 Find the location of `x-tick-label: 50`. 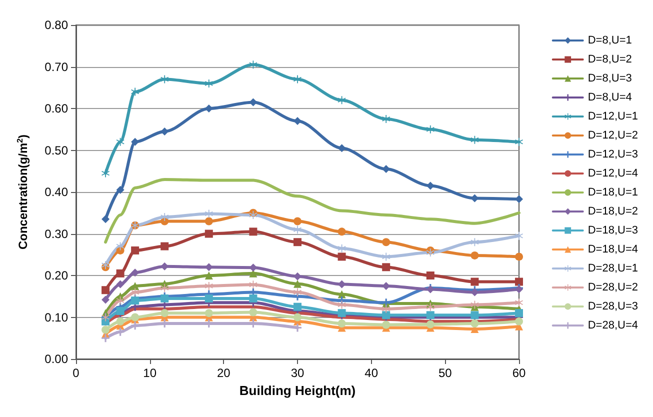

x-tick-label: 50 is located at coordinates (445, 373).